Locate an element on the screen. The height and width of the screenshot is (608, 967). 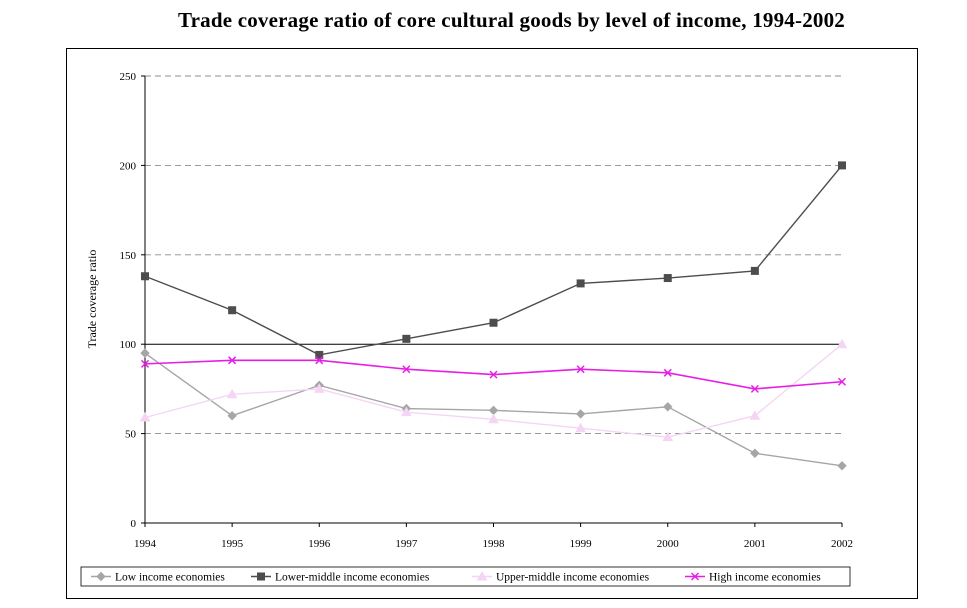
legend-label: Upper-middle income economies is located at coordinates (573, 578).